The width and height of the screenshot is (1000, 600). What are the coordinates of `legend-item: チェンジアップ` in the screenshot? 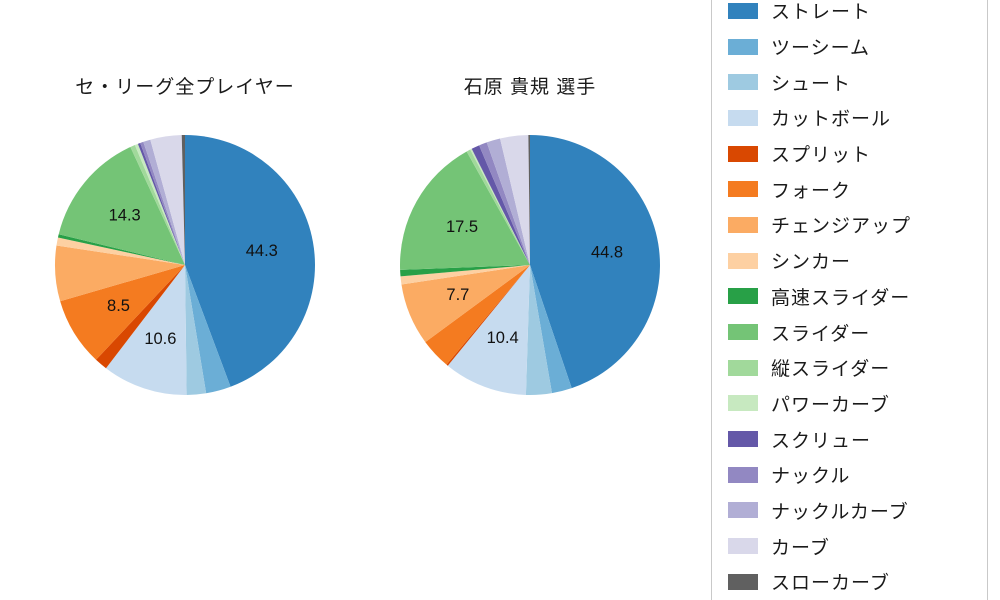 It's located at (857, 225).